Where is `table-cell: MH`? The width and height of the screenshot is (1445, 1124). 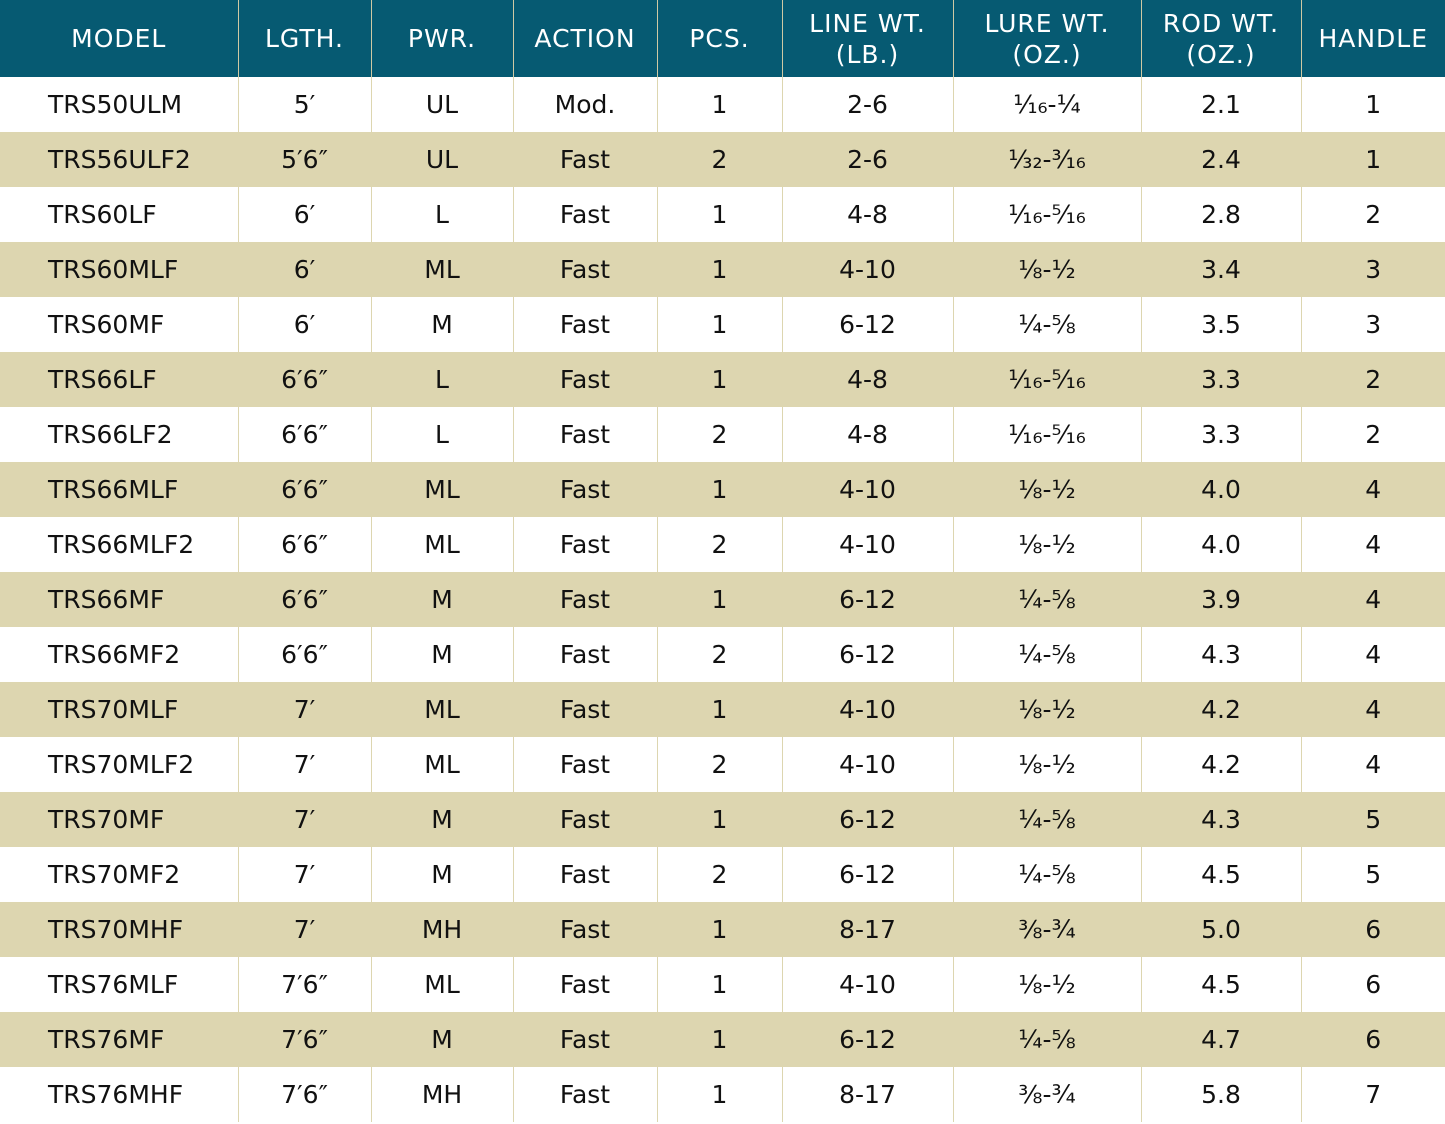
table-cell: MH is located at coordinates (442, 929).